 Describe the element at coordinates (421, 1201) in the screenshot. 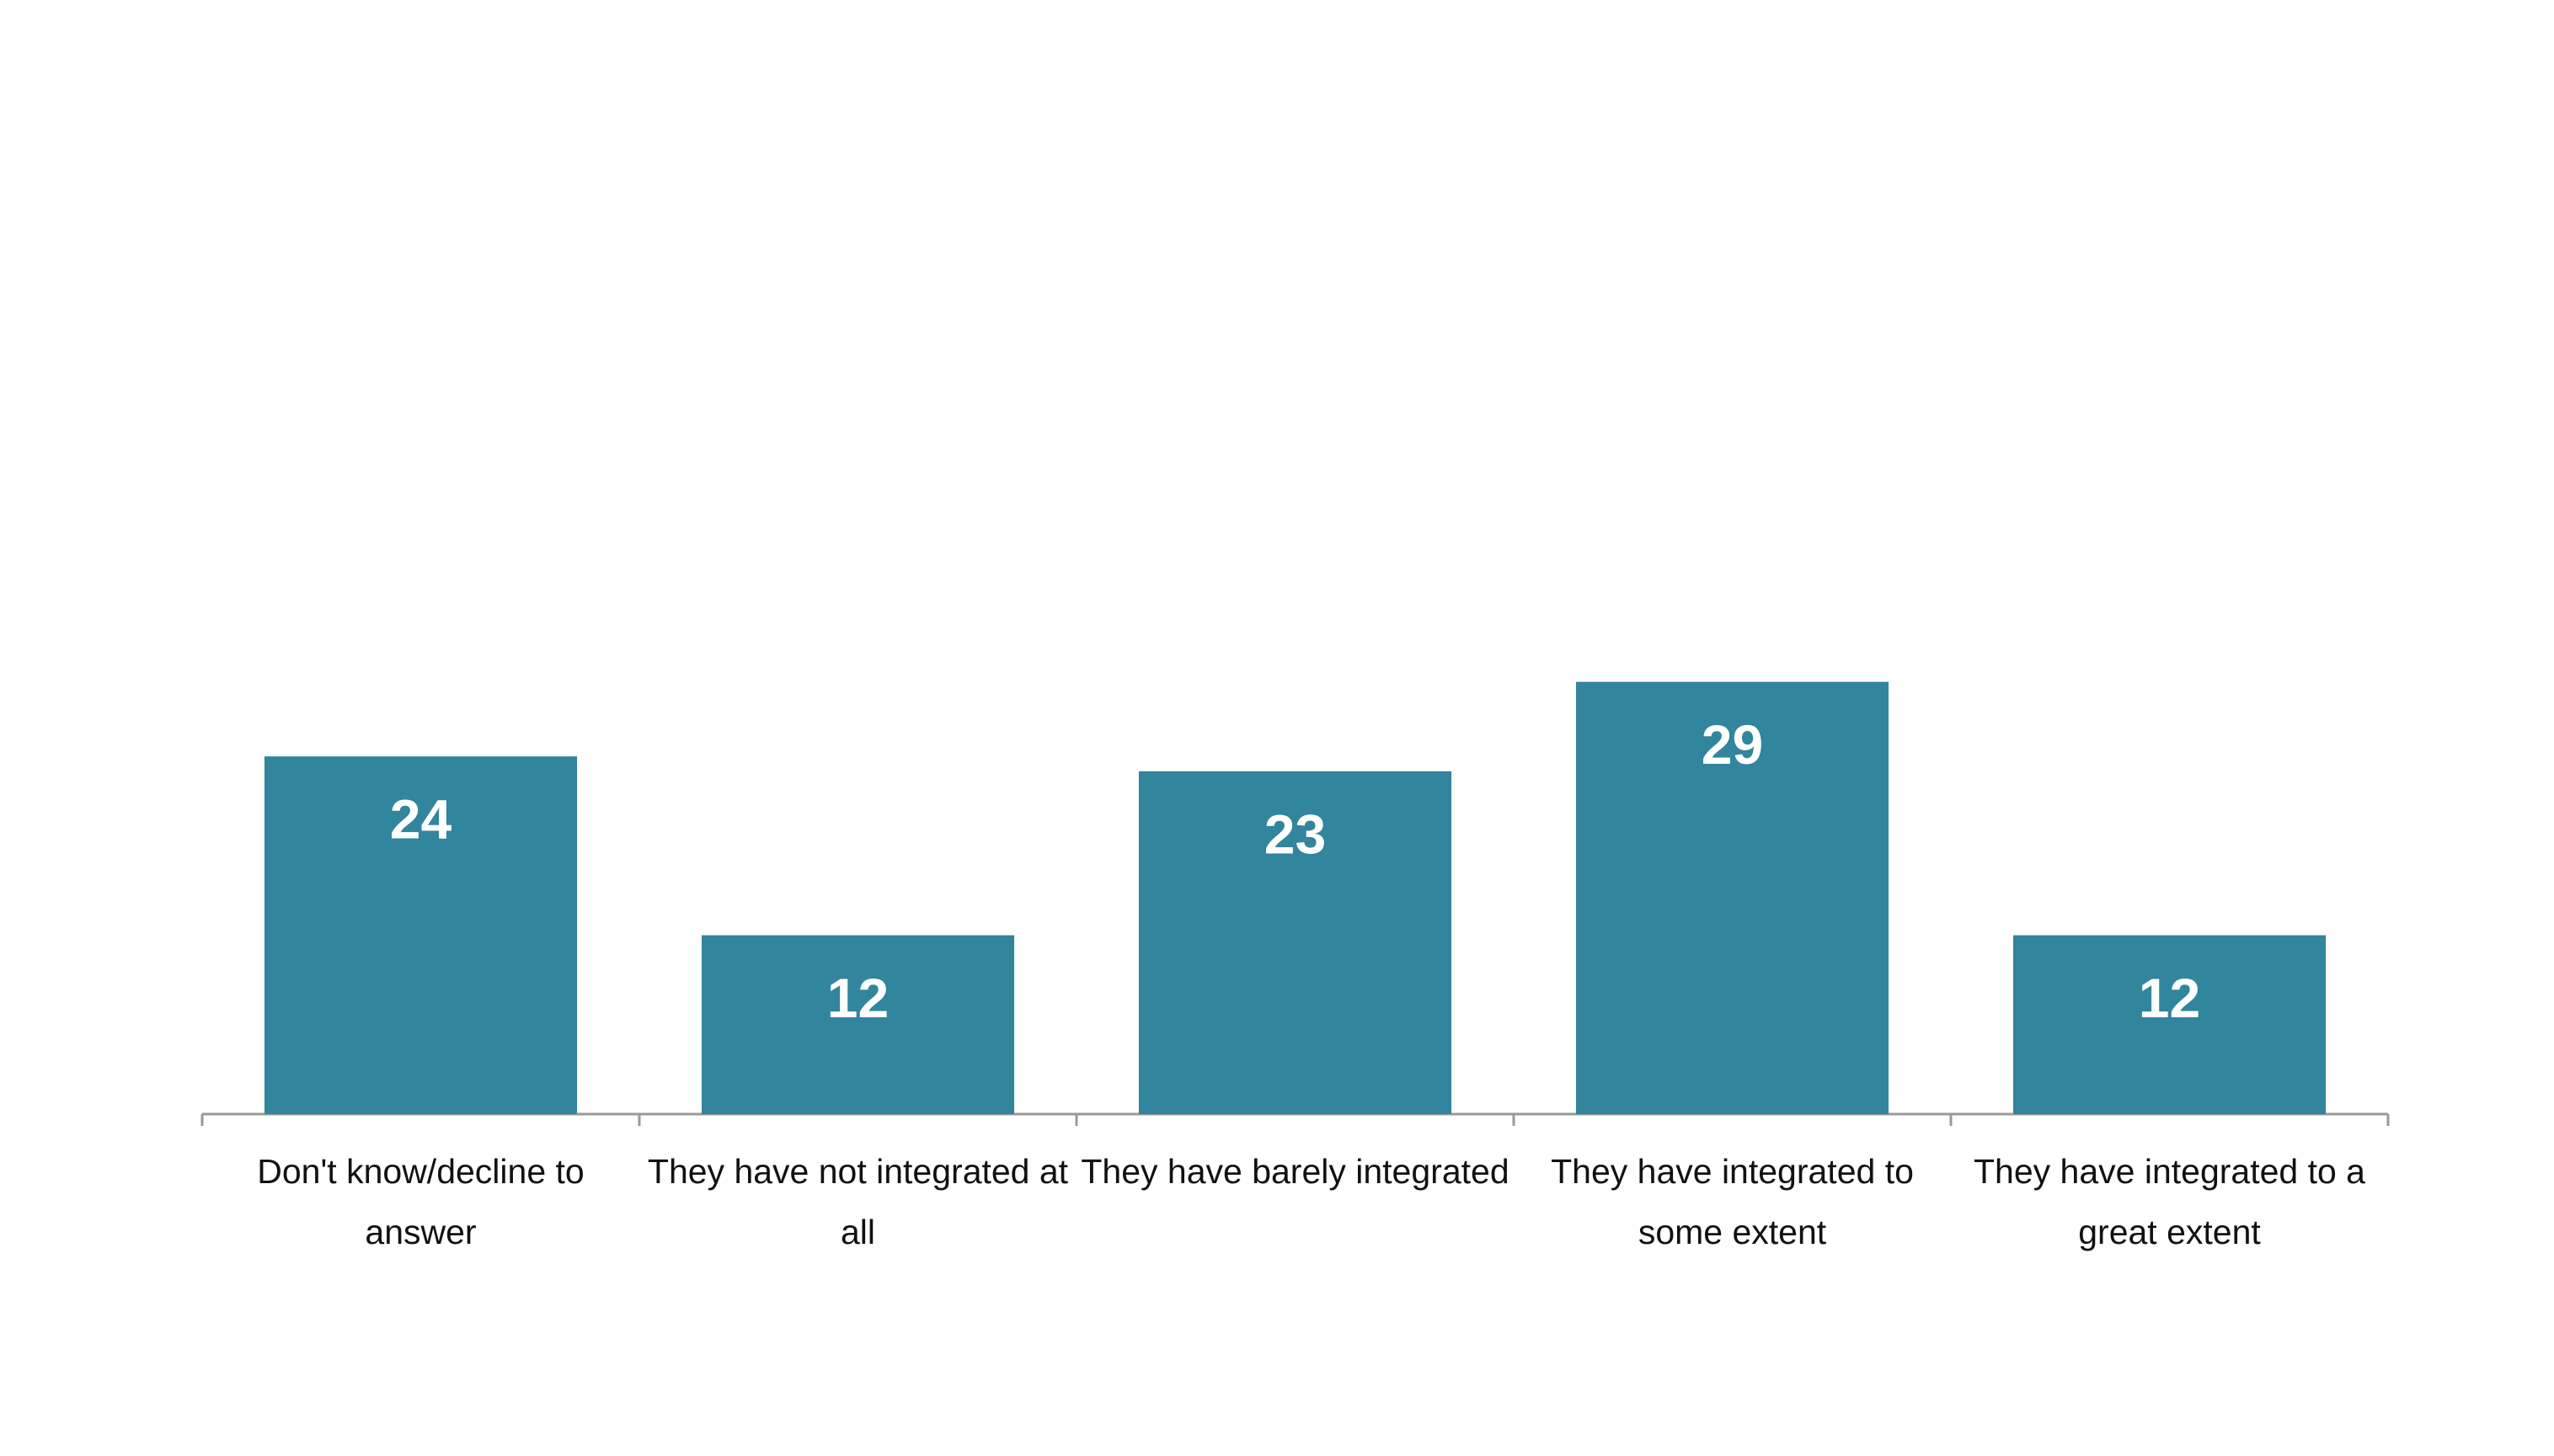

I see `x-tick-label: Don't know/decline to answer` at that location.